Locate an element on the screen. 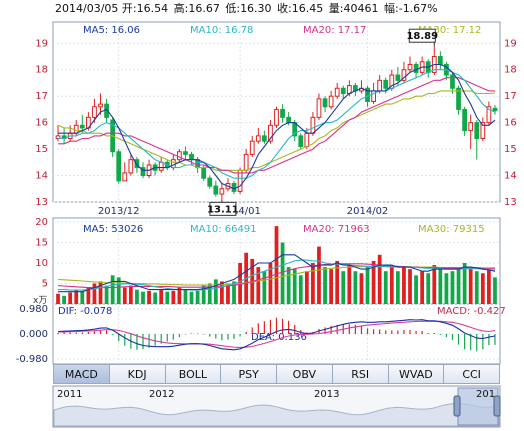 The image size is (524, 431). price-ytick-left: 19 is located at coordinates (41, 43).